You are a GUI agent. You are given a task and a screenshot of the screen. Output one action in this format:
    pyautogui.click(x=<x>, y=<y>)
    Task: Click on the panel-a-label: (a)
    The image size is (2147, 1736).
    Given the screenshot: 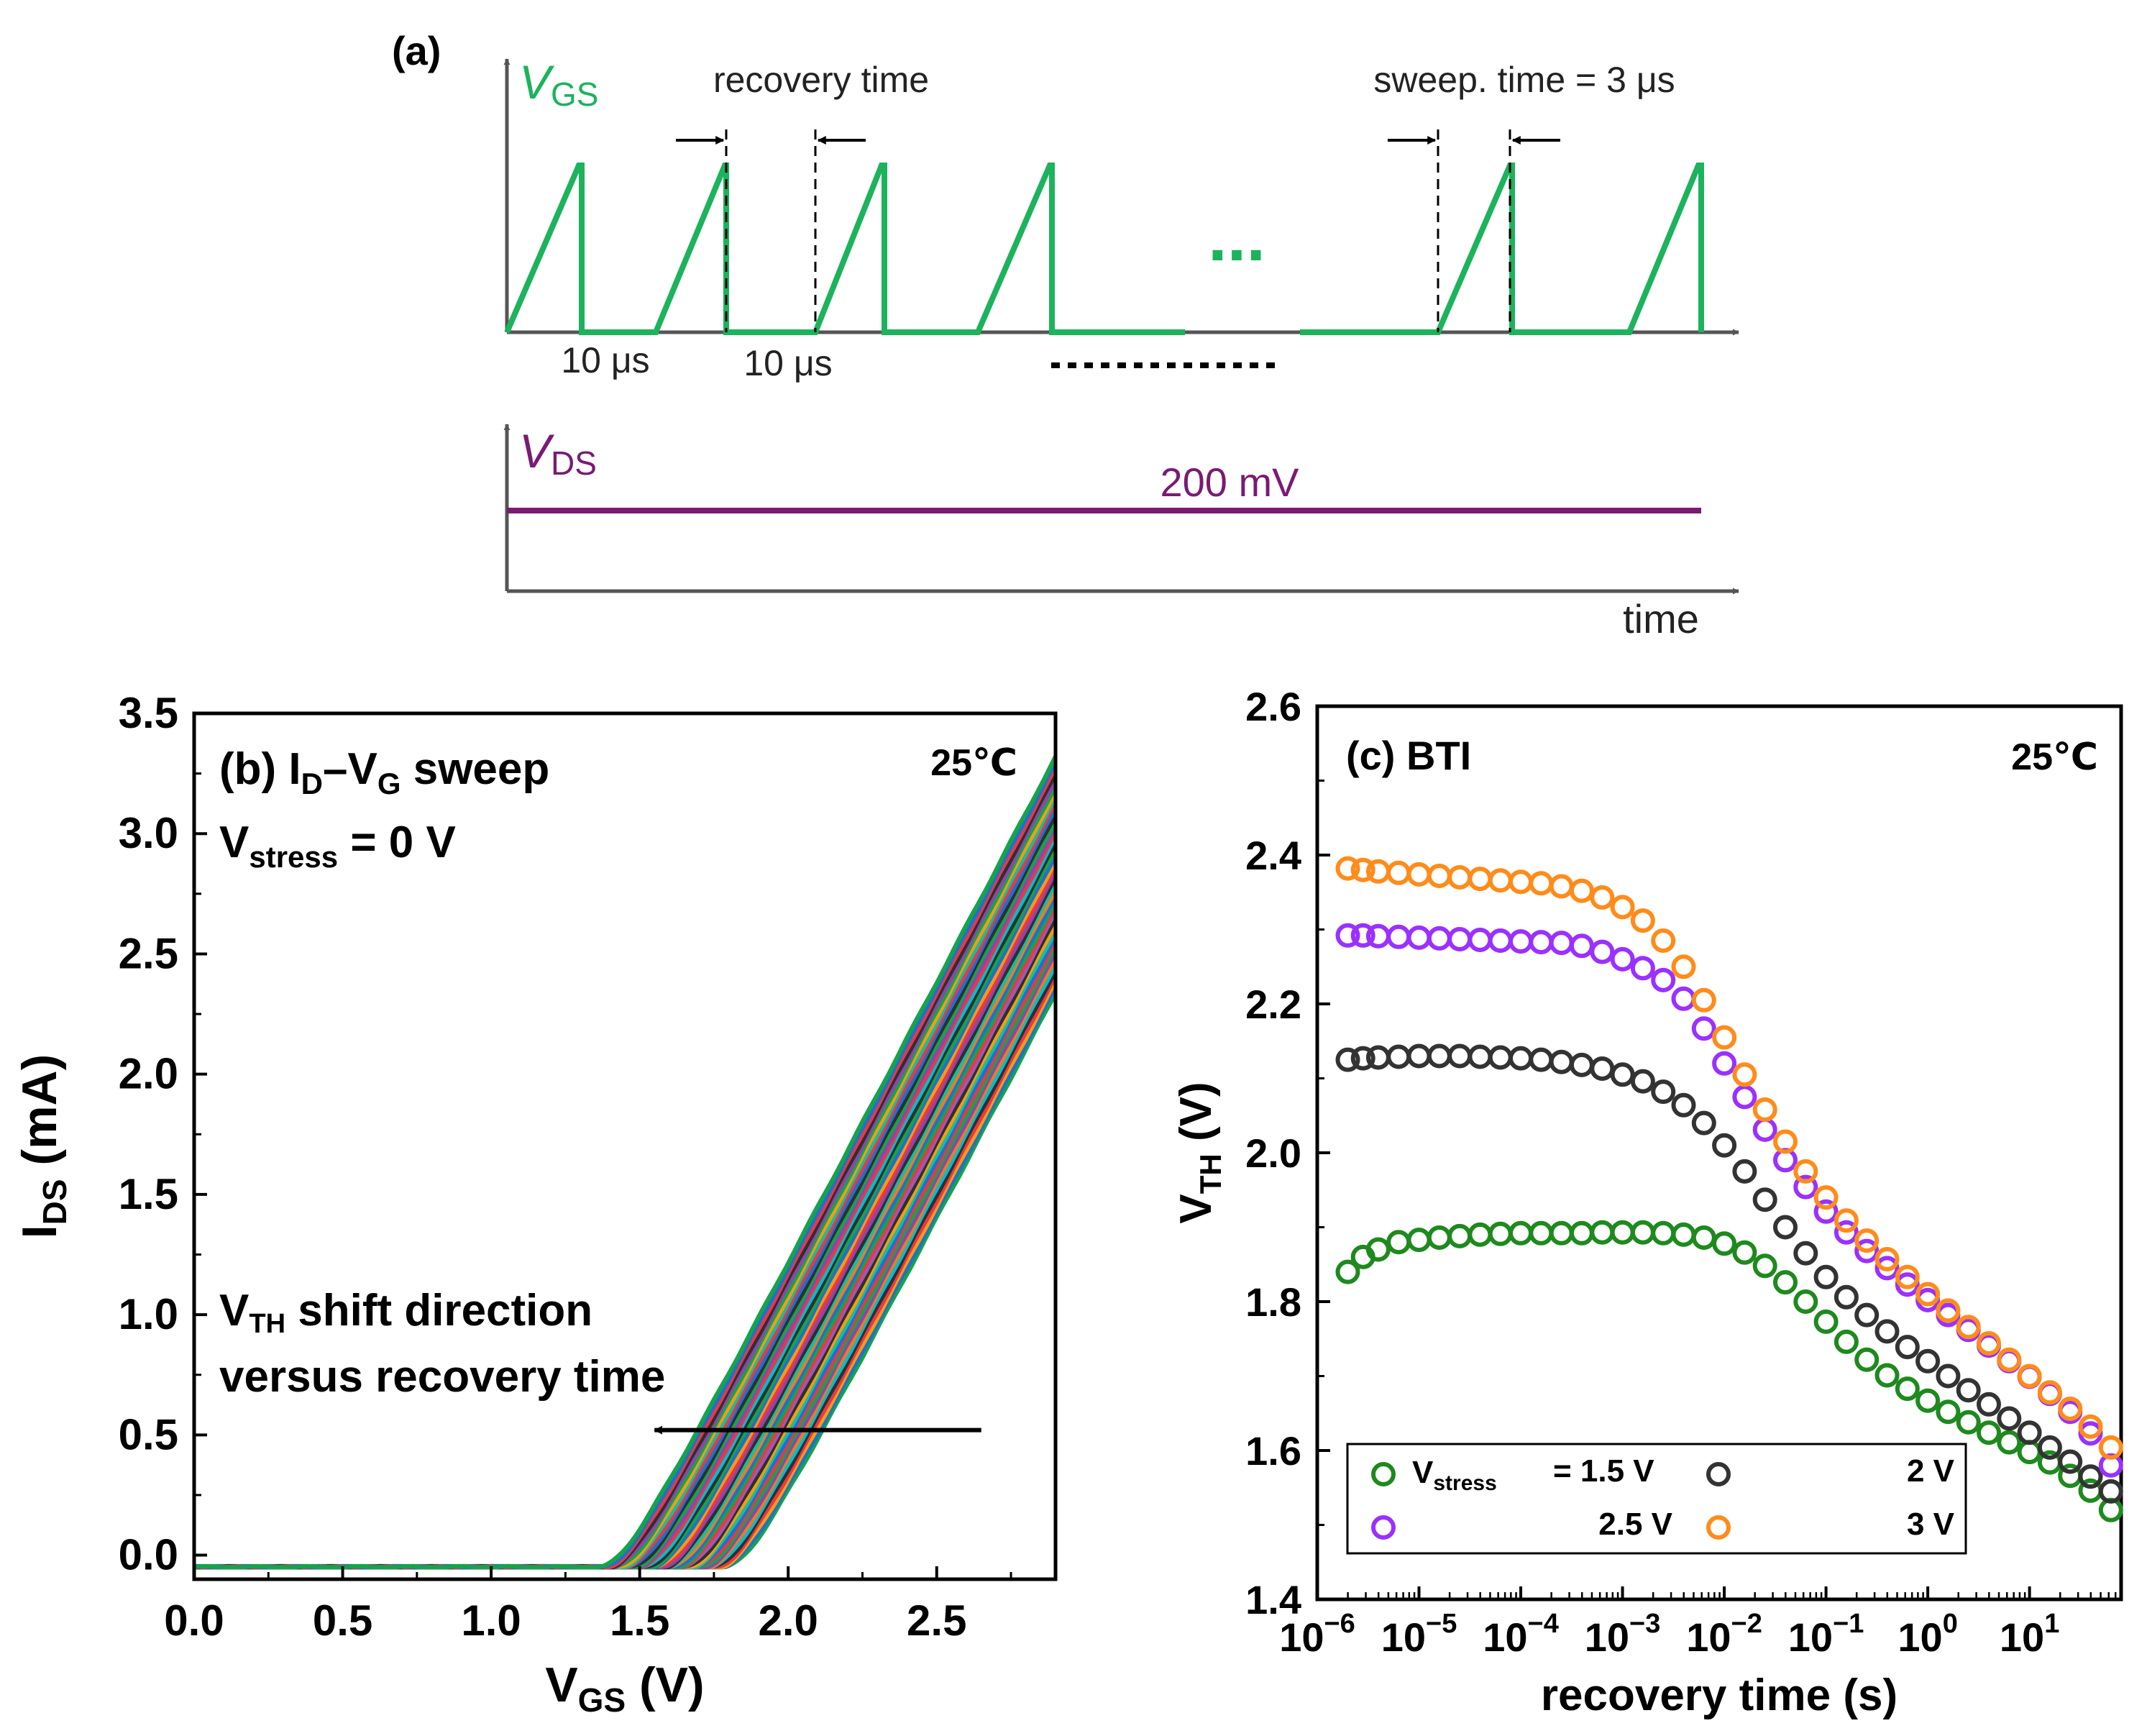 What is the action you would take?
    pyautogui.click(x=416, y=51)
    